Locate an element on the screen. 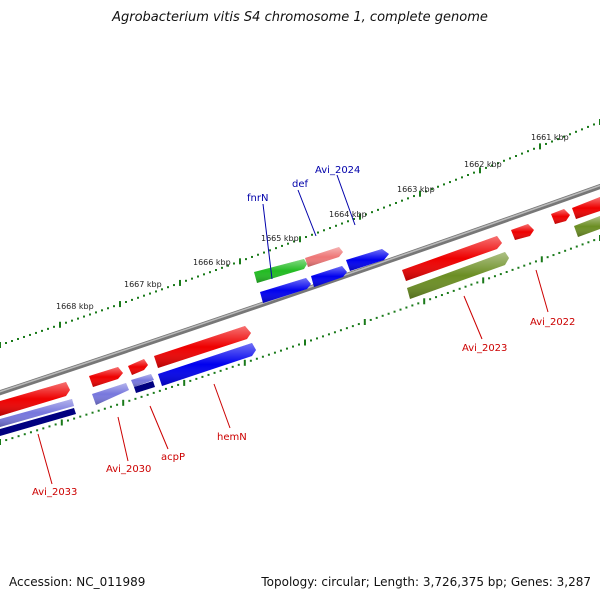  gene-avi-2030 is located at coordinates (106, 377).